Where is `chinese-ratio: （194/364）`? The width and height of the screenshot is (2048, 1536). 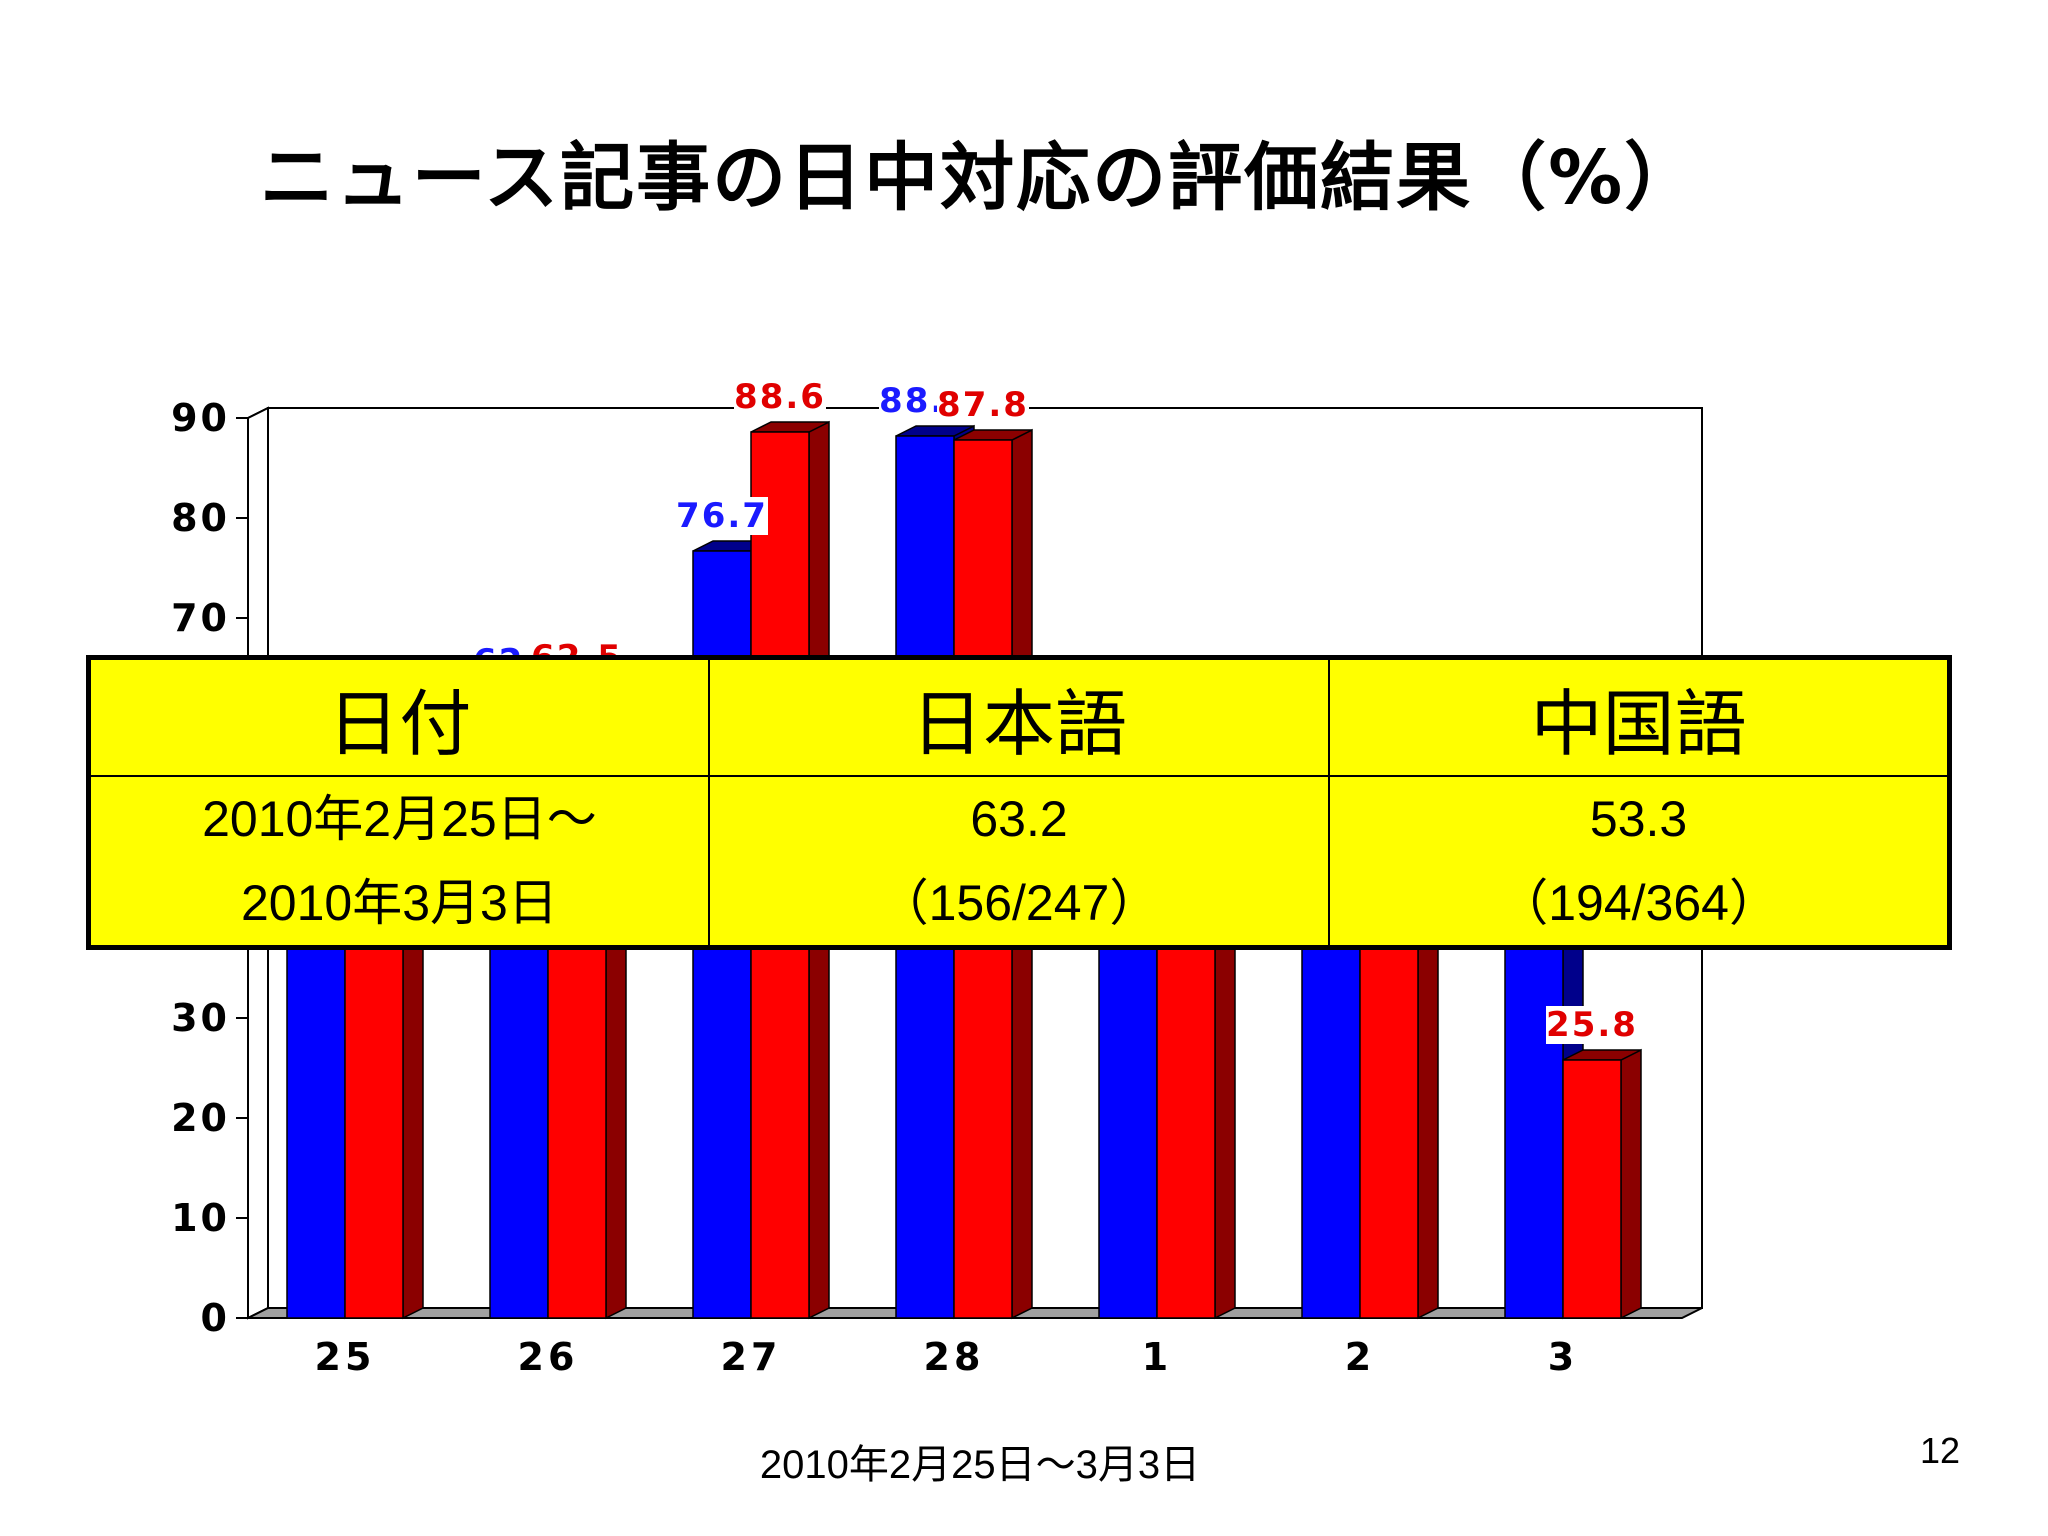 chinese-ratio: （194/364） is located at coordinates (1638, 903).